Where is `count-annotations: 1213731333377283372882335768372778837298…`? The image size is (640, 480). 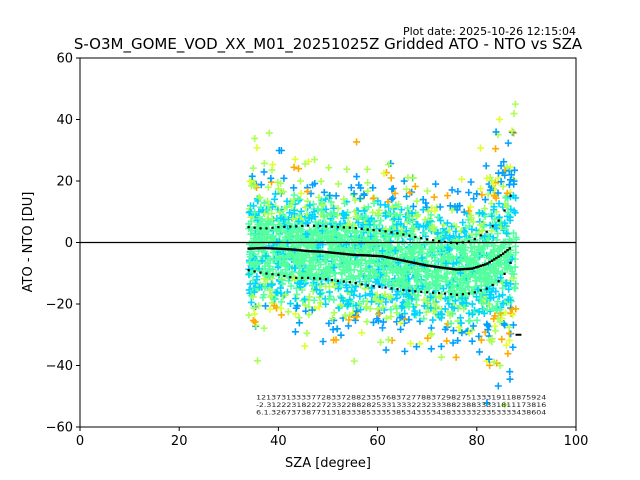
count-annotations: 1213731333377283372882335768372778837298… is located at coordinates (401, 405).